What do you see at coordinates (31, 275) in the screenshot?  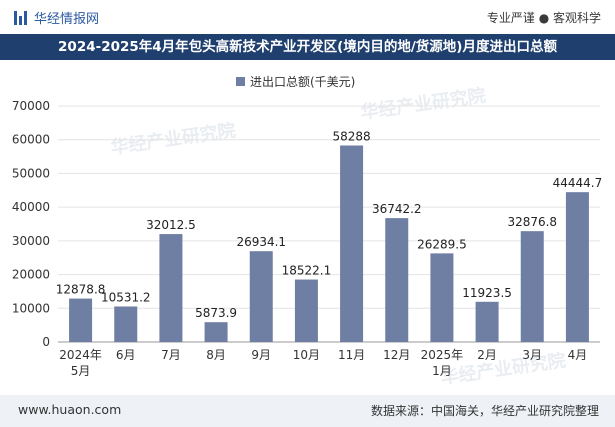 I see `y-tick-label: 20000` at bounding box center [31, 275].